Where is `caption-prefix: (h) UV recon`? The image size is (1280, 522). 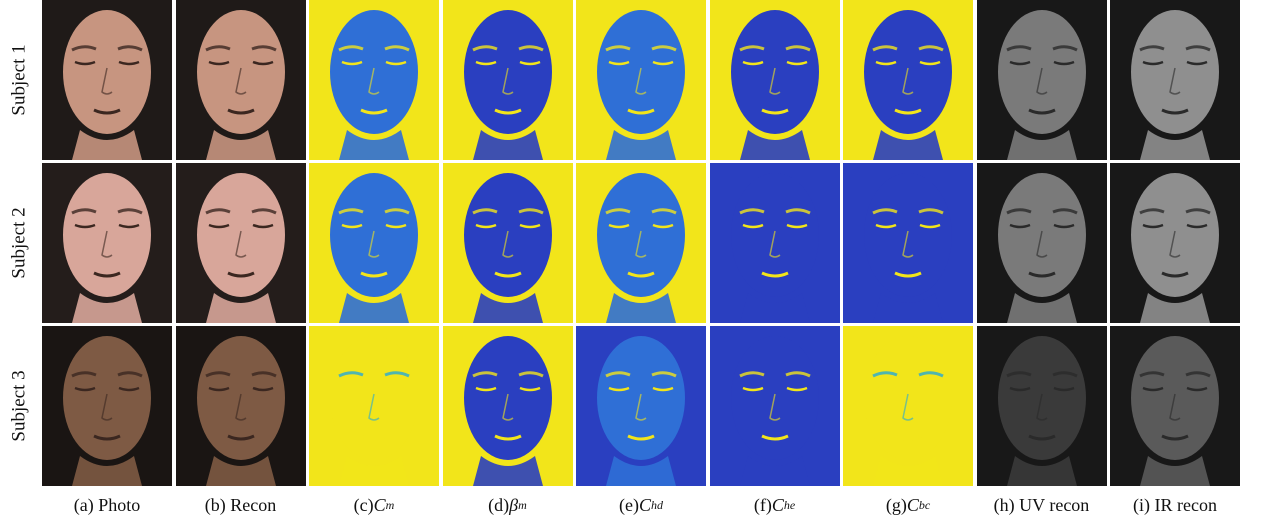 caption-prefix: (h) UV recon is located at coordinates (1041, 504).